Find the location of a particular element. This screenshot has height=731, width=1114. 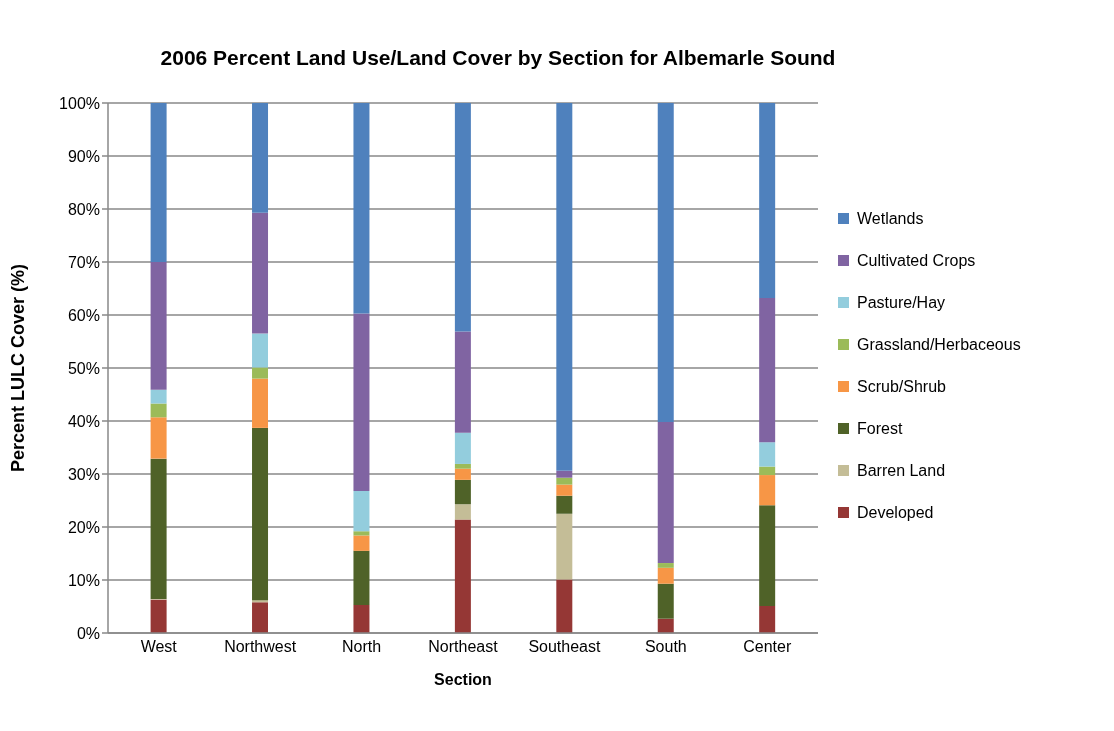

y-tick-label: 100% is located at coordinates (79, 103).